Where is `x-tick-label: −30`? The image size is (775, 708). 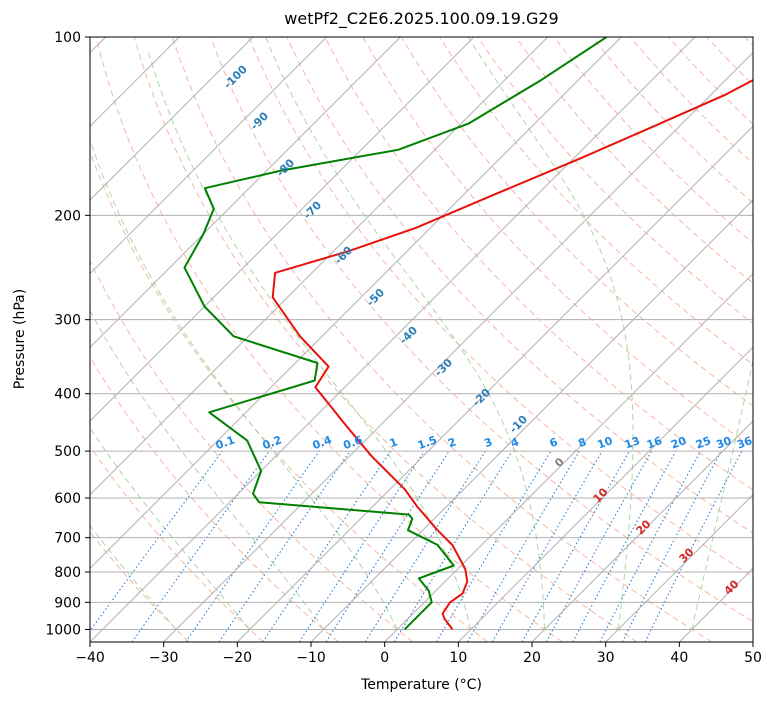 x-tick-label: −30 is located at coordinates (164, 658).